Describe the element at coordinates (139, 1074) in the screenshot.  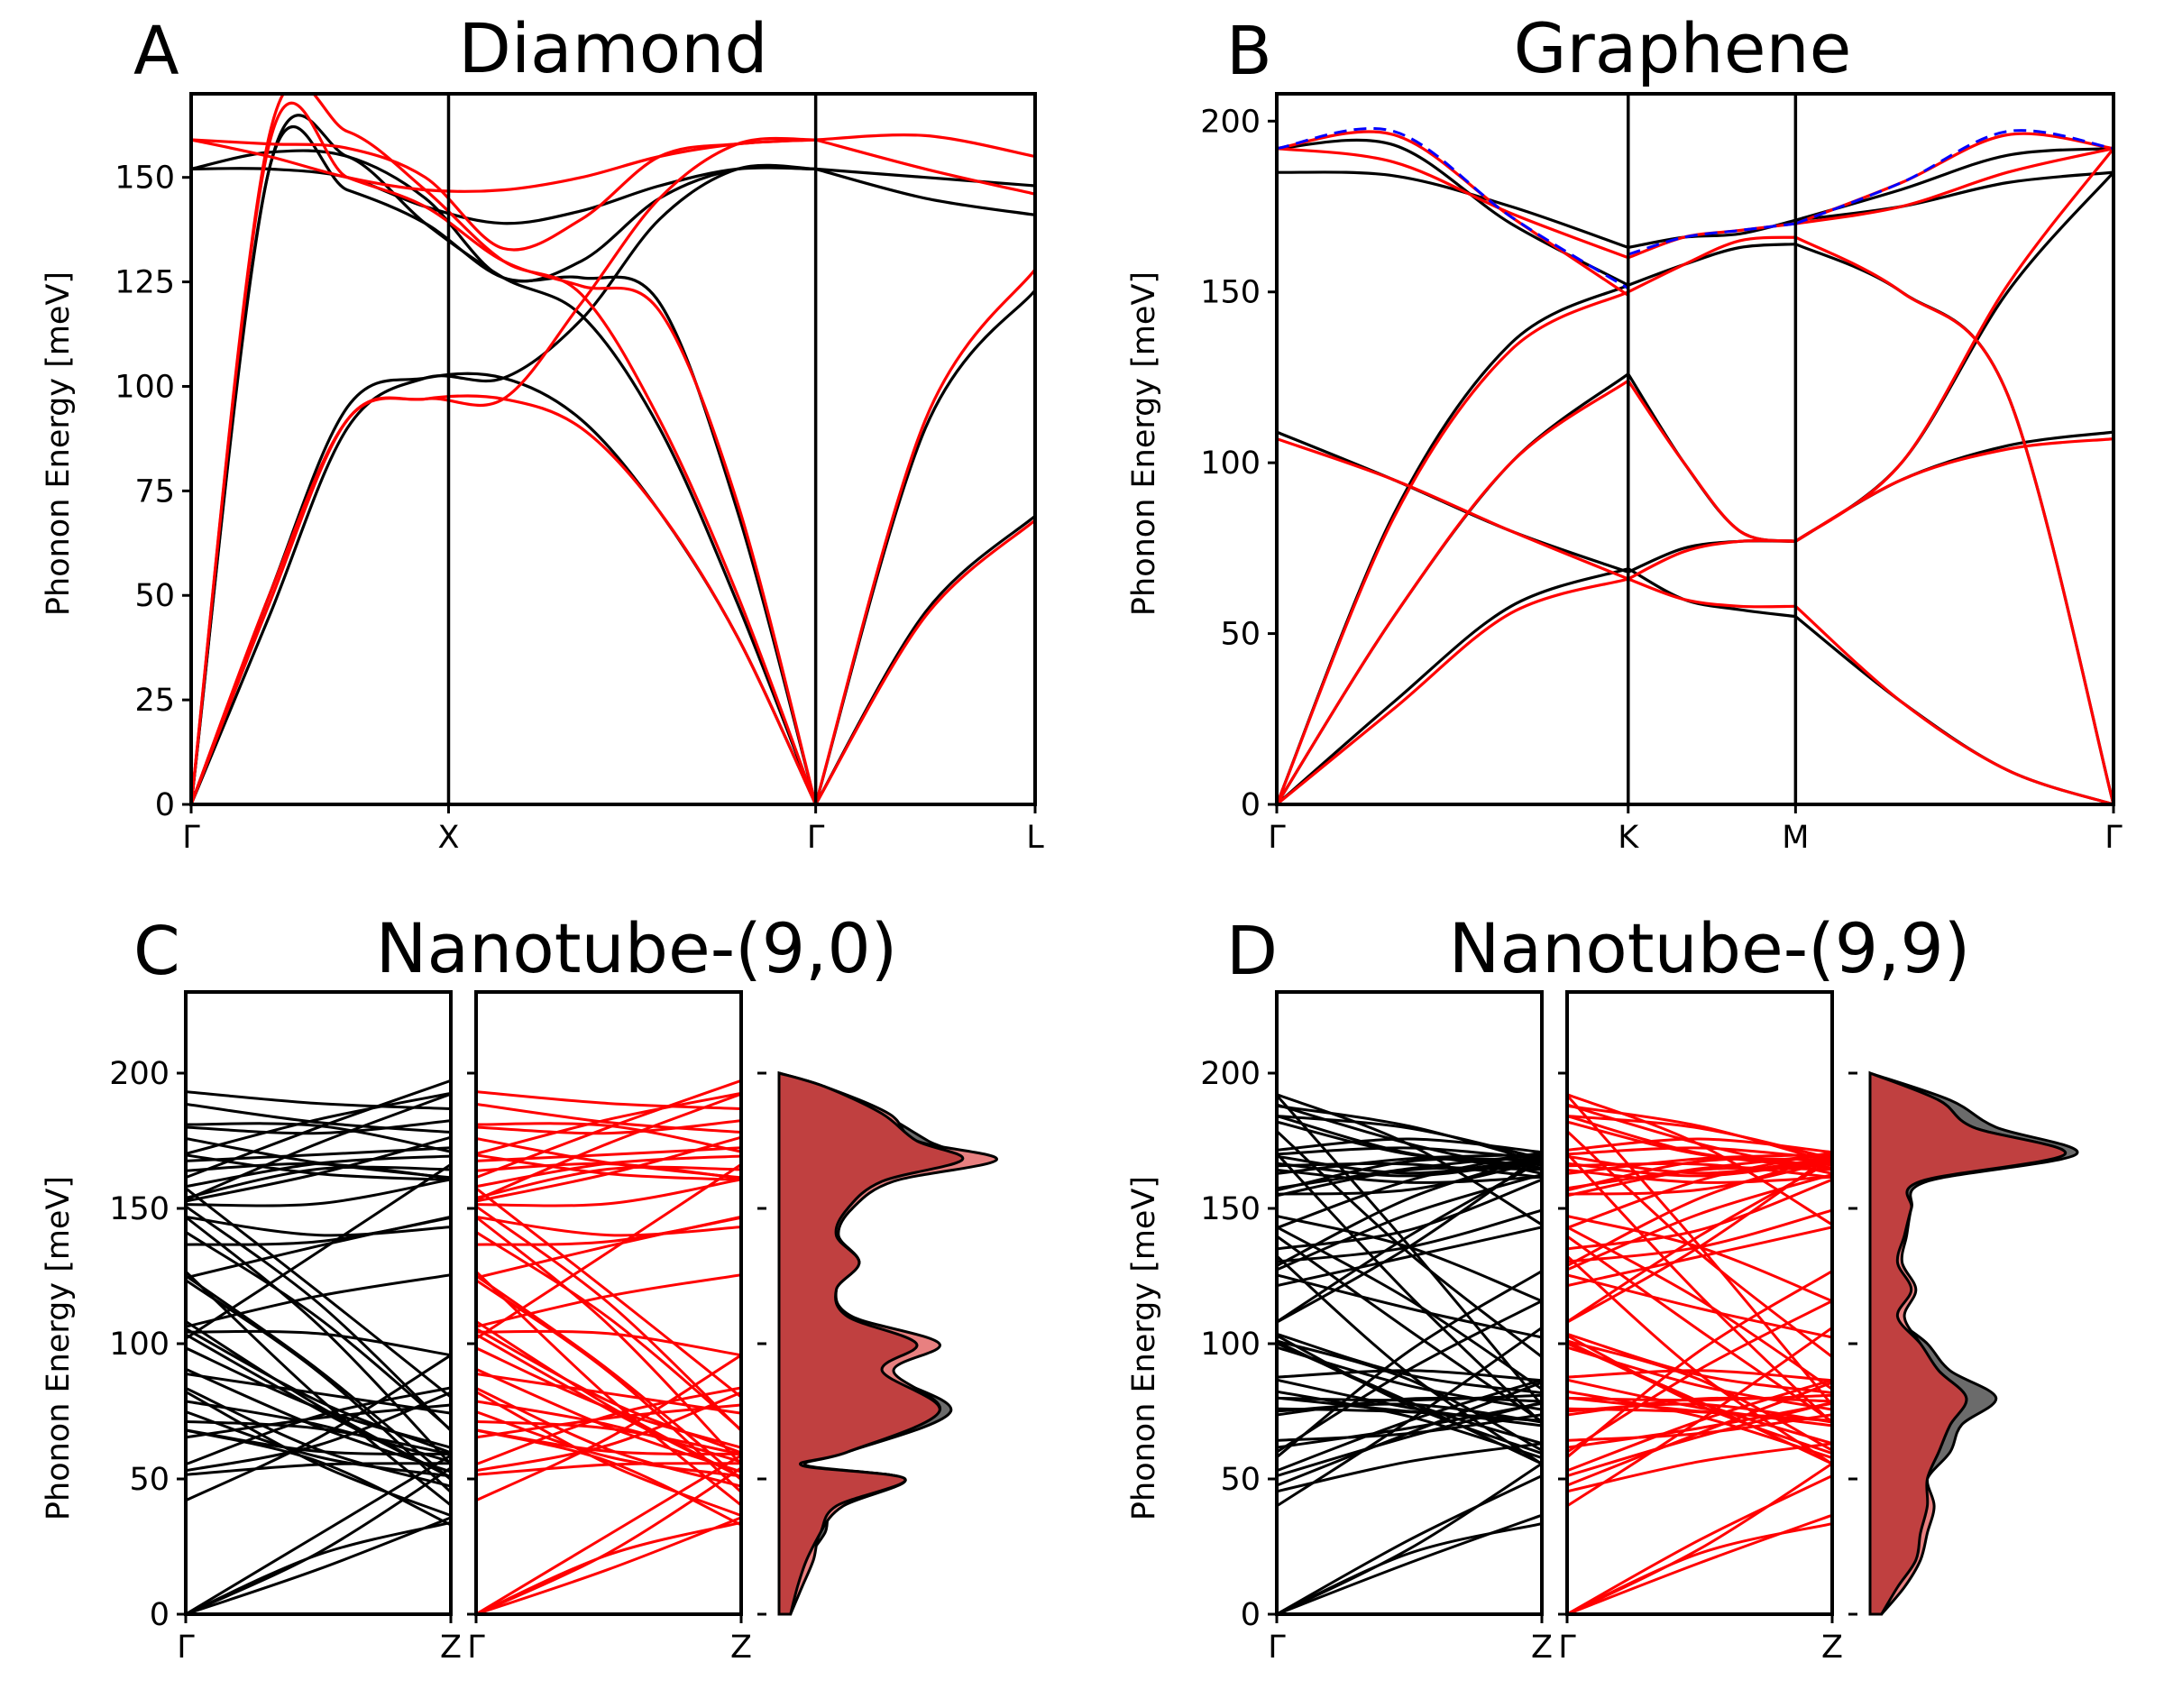
I see `y-tick-label-c: 200` at that location.